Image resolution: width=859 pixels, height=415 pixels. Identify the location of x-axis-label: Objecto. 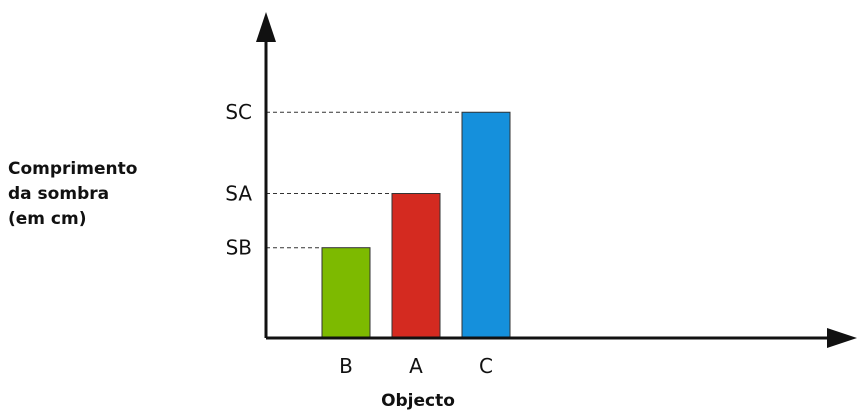
(418, 401).